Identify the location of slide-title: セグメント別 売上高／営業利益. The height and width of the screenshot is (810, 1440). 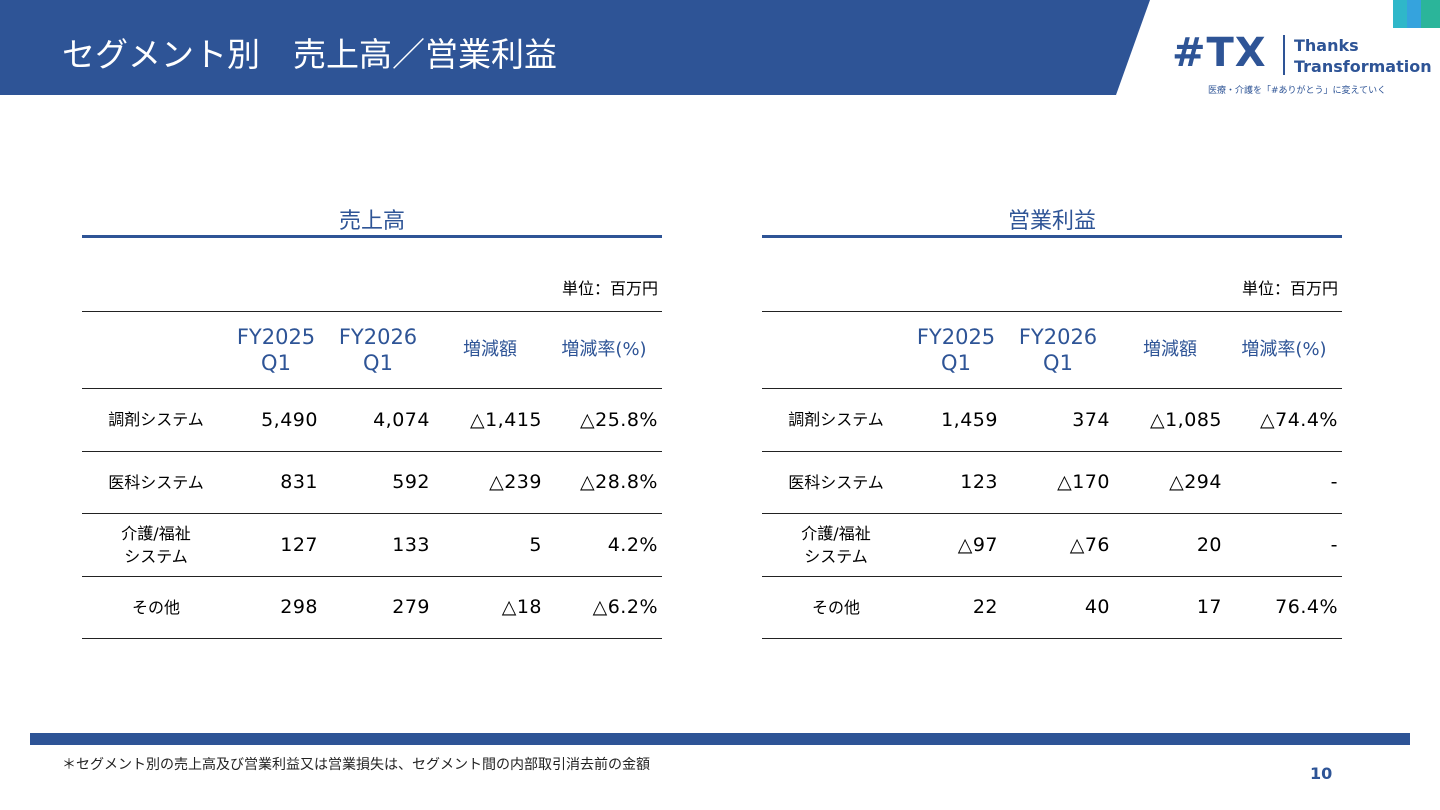
(309, 54).